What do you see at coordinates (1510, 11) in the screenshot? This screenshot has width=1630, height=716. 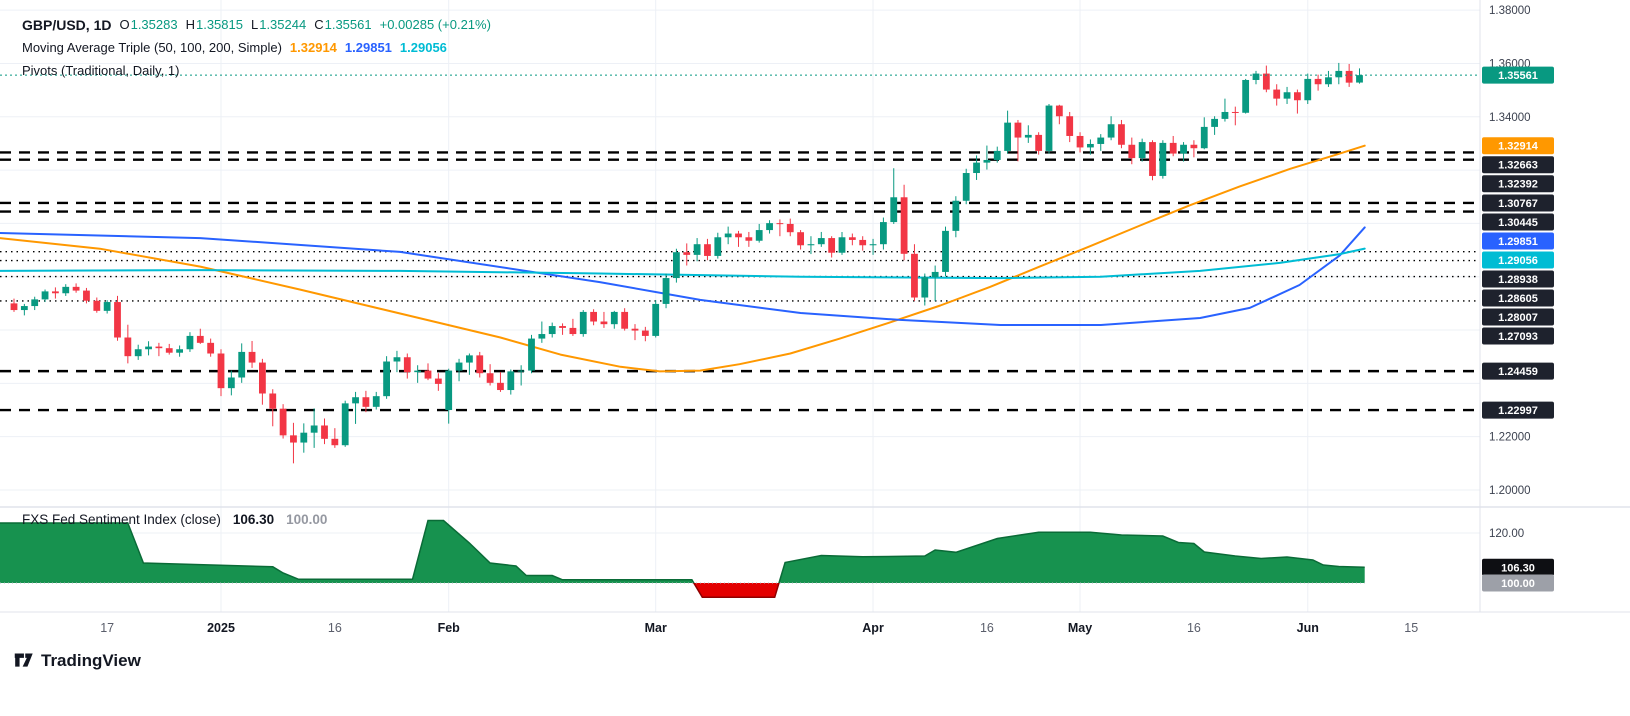 I see `svg-text: 1.38000` at bounding box center [1510, 11].